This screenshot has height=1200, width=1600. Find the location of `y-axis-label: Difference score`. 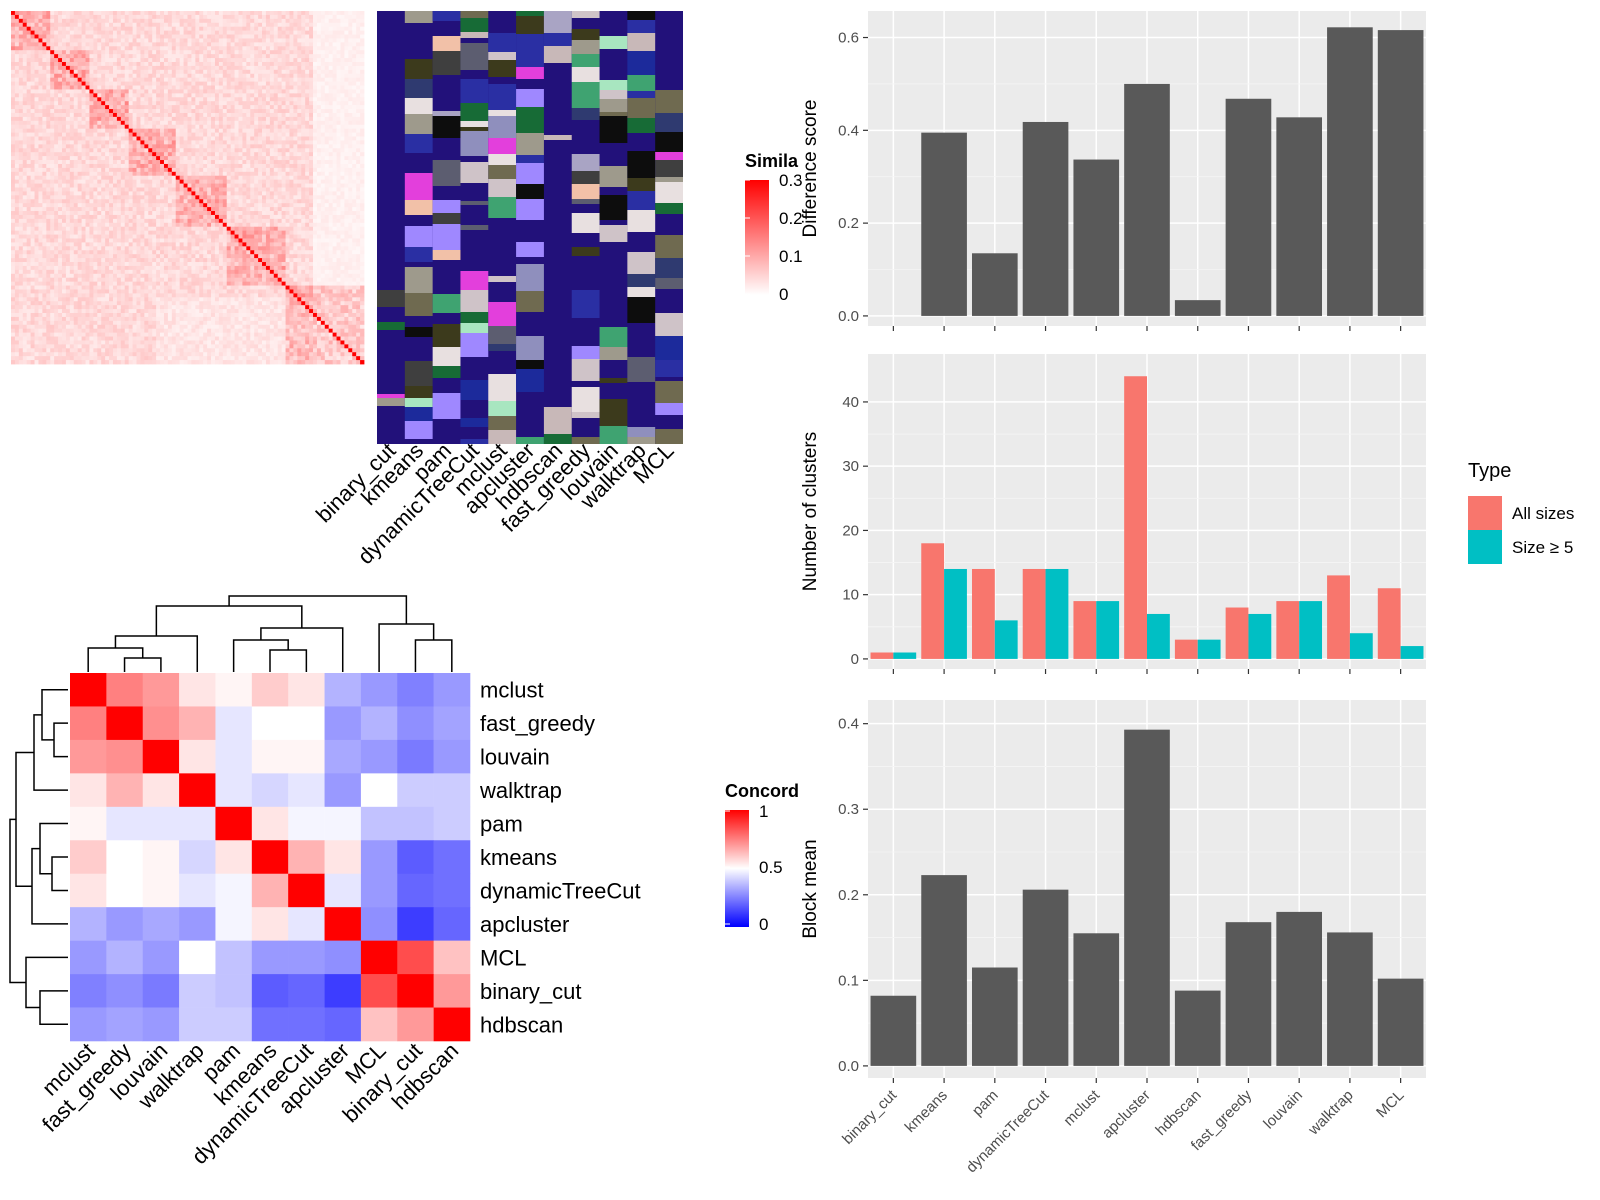

y-axis-label: Difference score is located at coordinates (810, 169).